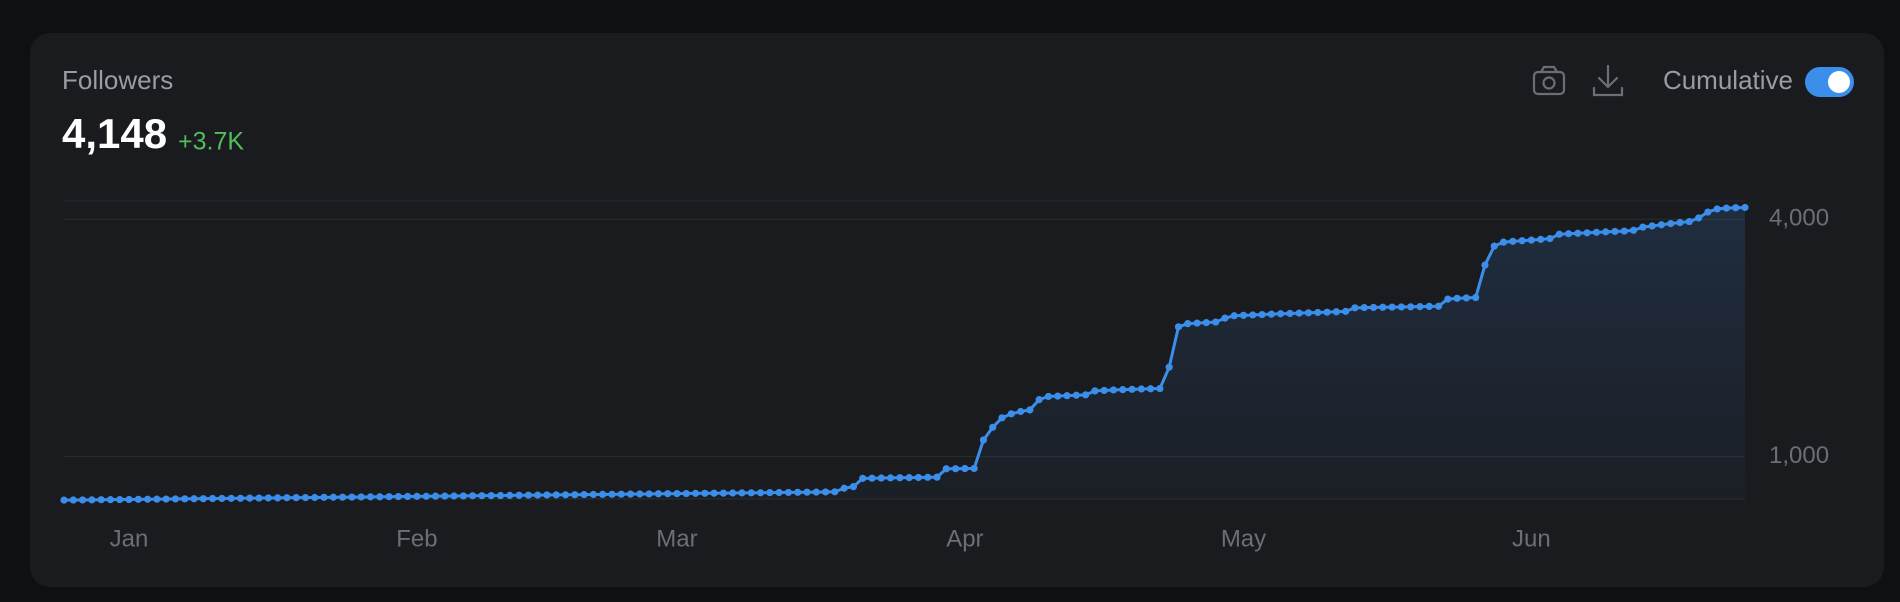 The height and width of the screenshot is (602, 1900). I want to click on x-tick-label: Feb, so click(416, 538).